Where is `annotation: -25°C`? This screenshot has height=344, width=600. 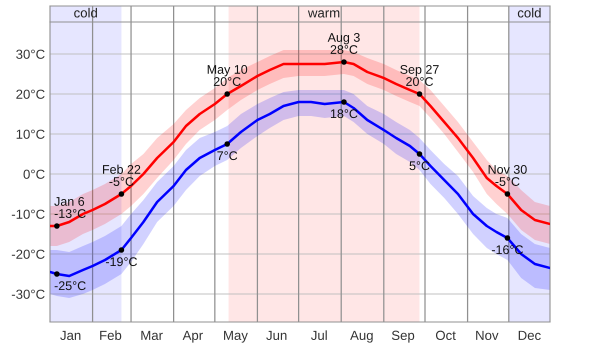
annotation: -25°C is located at coordinates (70, 285).